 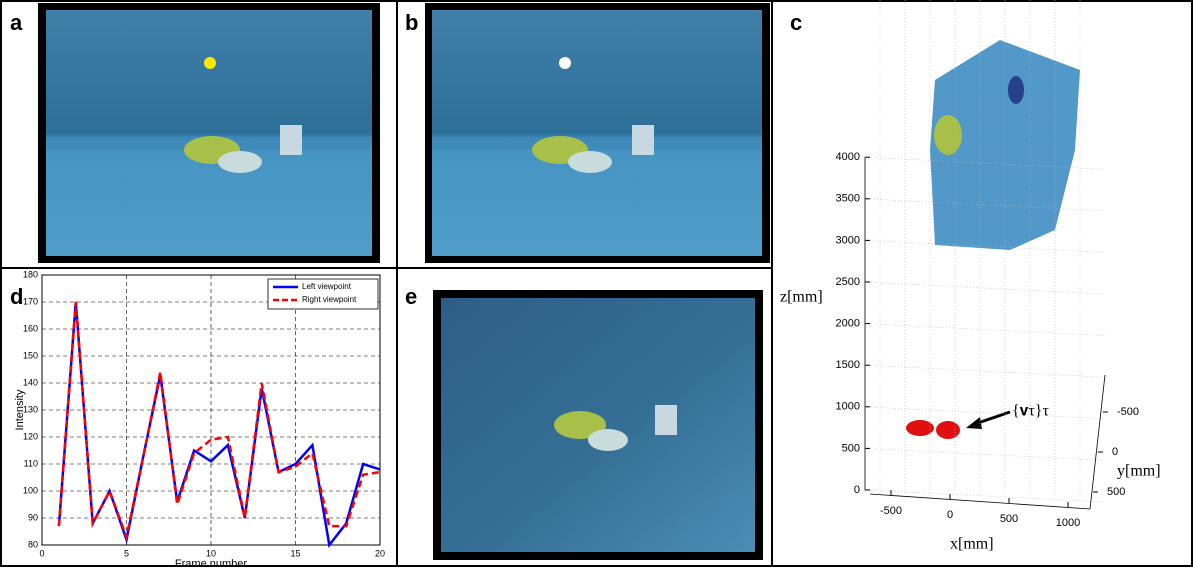 I want to click on y-tick-label: 500, so click(x=1116, y=492).